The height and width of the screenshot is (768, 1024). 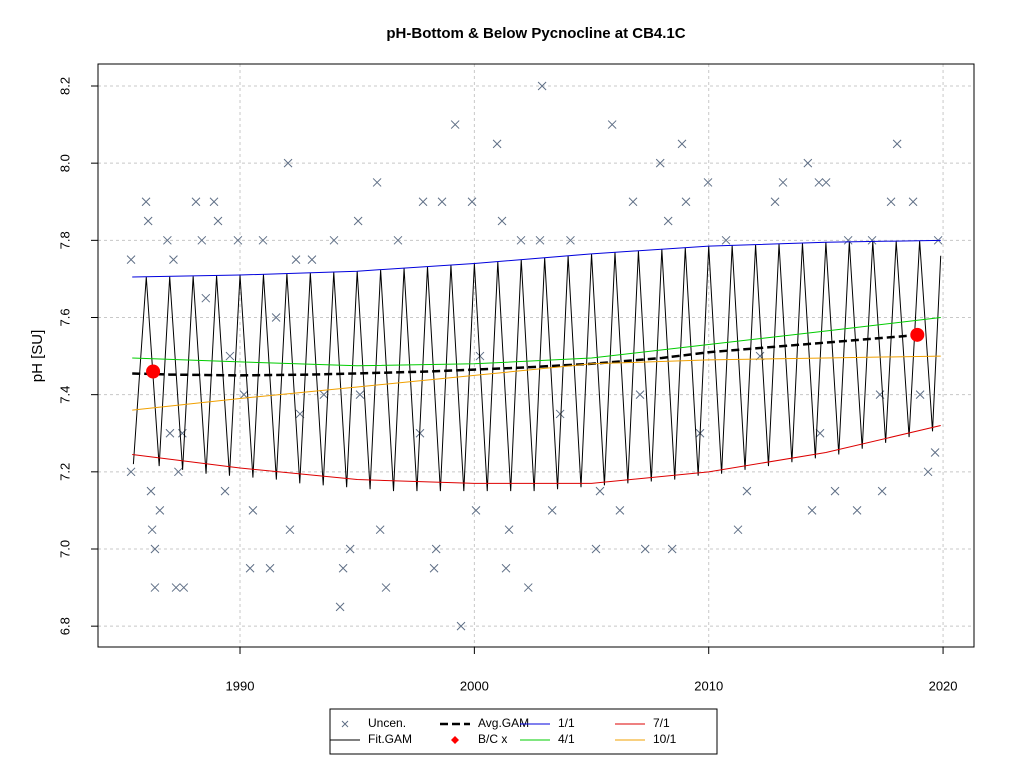 I want to click on y-axis-label: pH [SU], so click(x=37, y=356).